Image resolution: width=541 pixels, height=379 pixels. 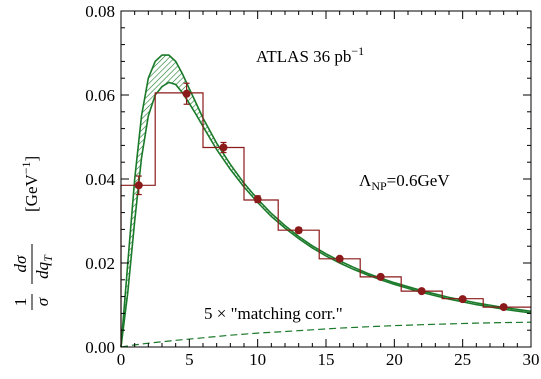 What do you see at coordinates (26, 167) in the screenshot?
I see `y-label-unit-sup: −1` at bounding box center [26, 167].